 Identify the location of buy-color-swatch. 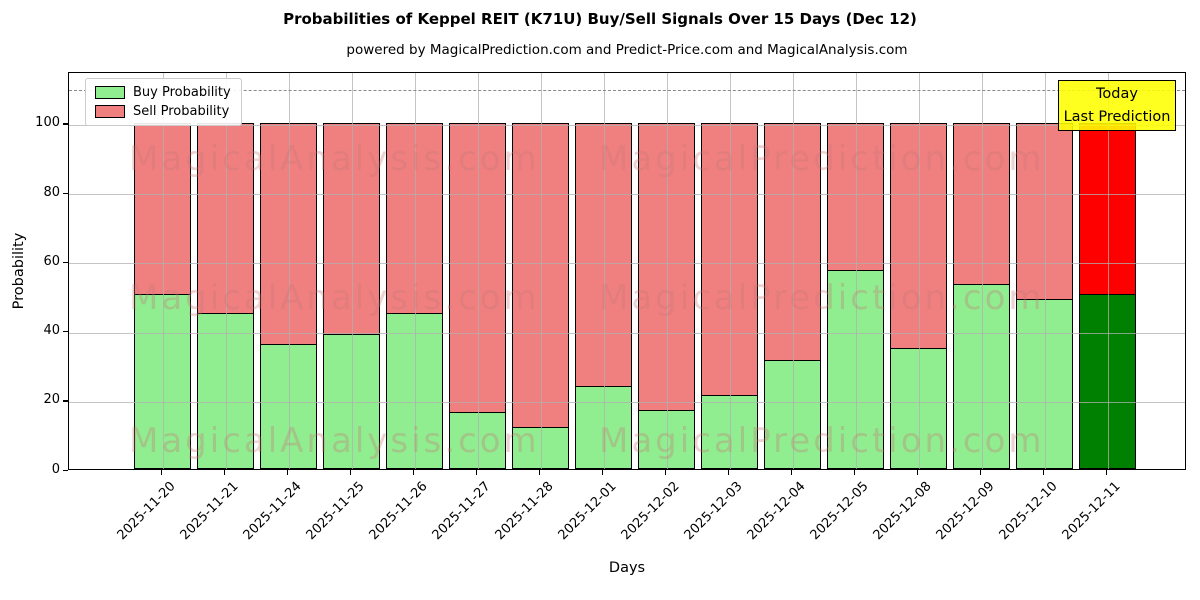
(110, 92).